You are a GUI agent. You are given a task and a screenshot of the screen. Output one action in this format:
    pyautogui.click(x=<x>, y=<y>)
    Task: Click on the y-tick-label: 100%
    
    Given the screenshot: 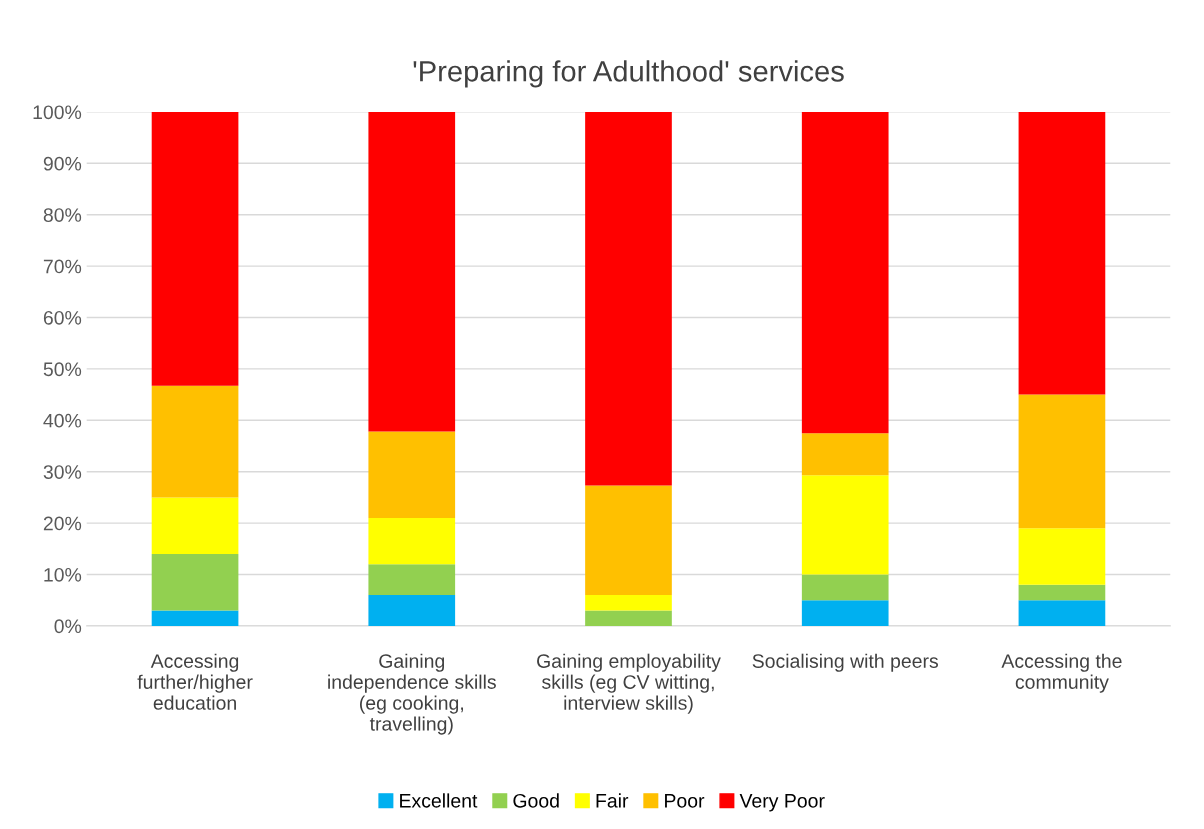 What is the action you would take?
    pyautogui.click(x=57, y=112)
    